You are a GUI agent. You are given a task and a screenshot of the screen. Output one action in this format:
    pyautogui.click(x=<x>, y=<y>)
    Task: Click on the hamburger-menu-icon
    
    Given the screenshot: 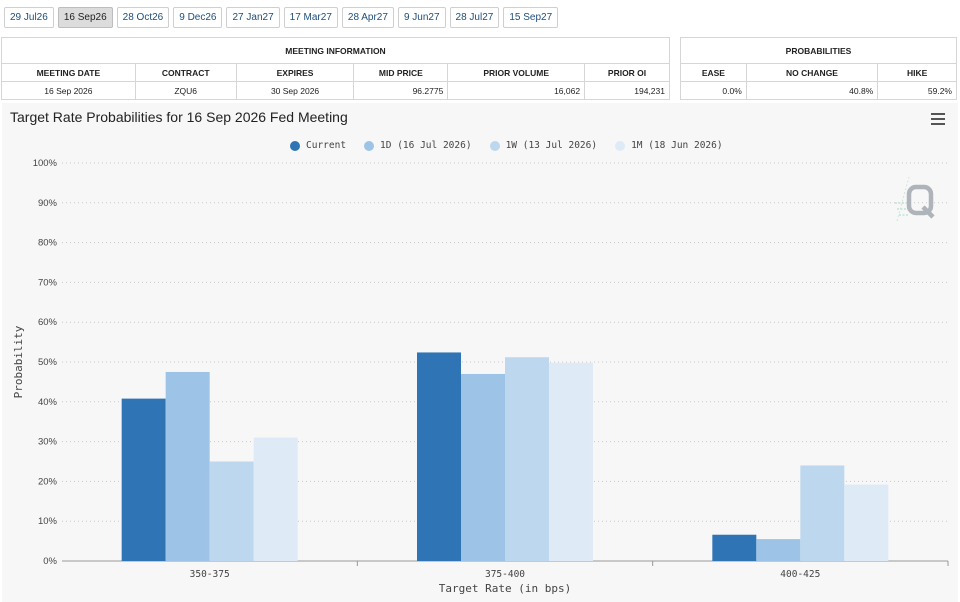 What is the action you would take?
    pyautogui.click(x=938, y=119)
    